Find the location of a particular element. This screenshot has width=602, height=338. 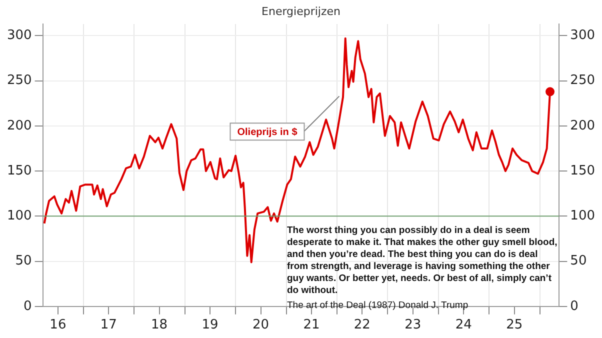

y2-tick-label: 100 is located at coordinates (583, 216).